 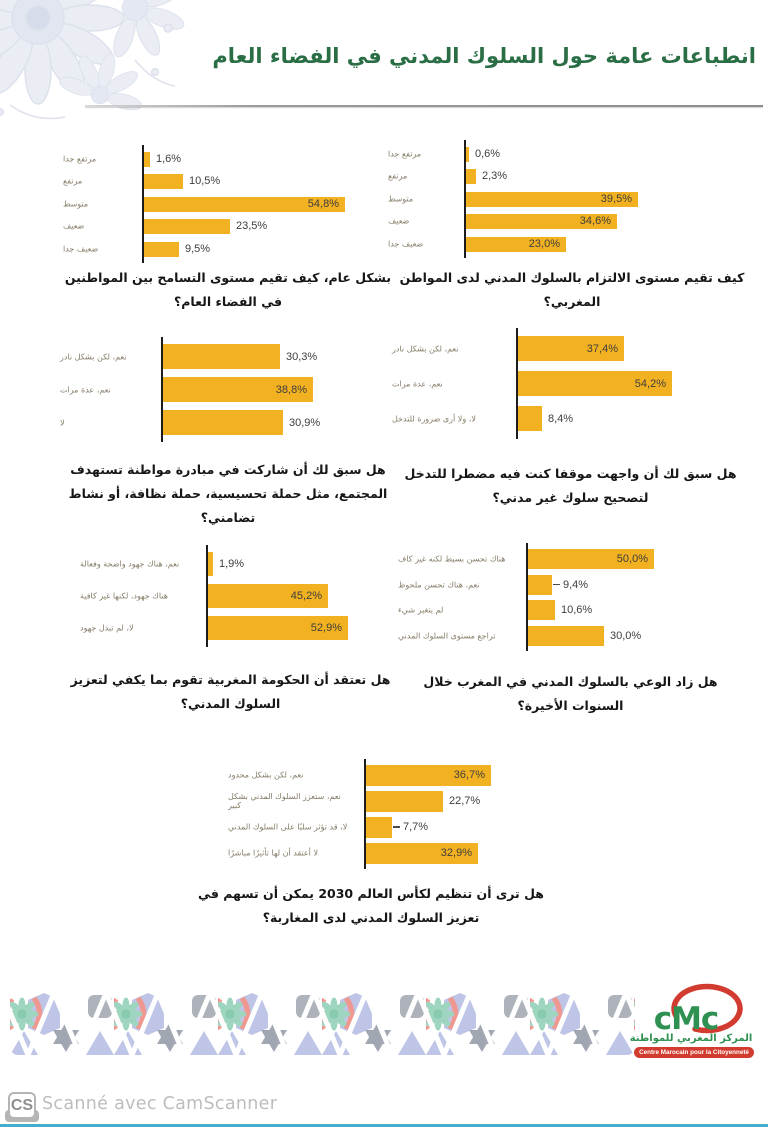 What do you see at coordinates (421, 610) in the screenshot?
I see `category-label: لم يتغير شيء` at bounding box center [421, 610].